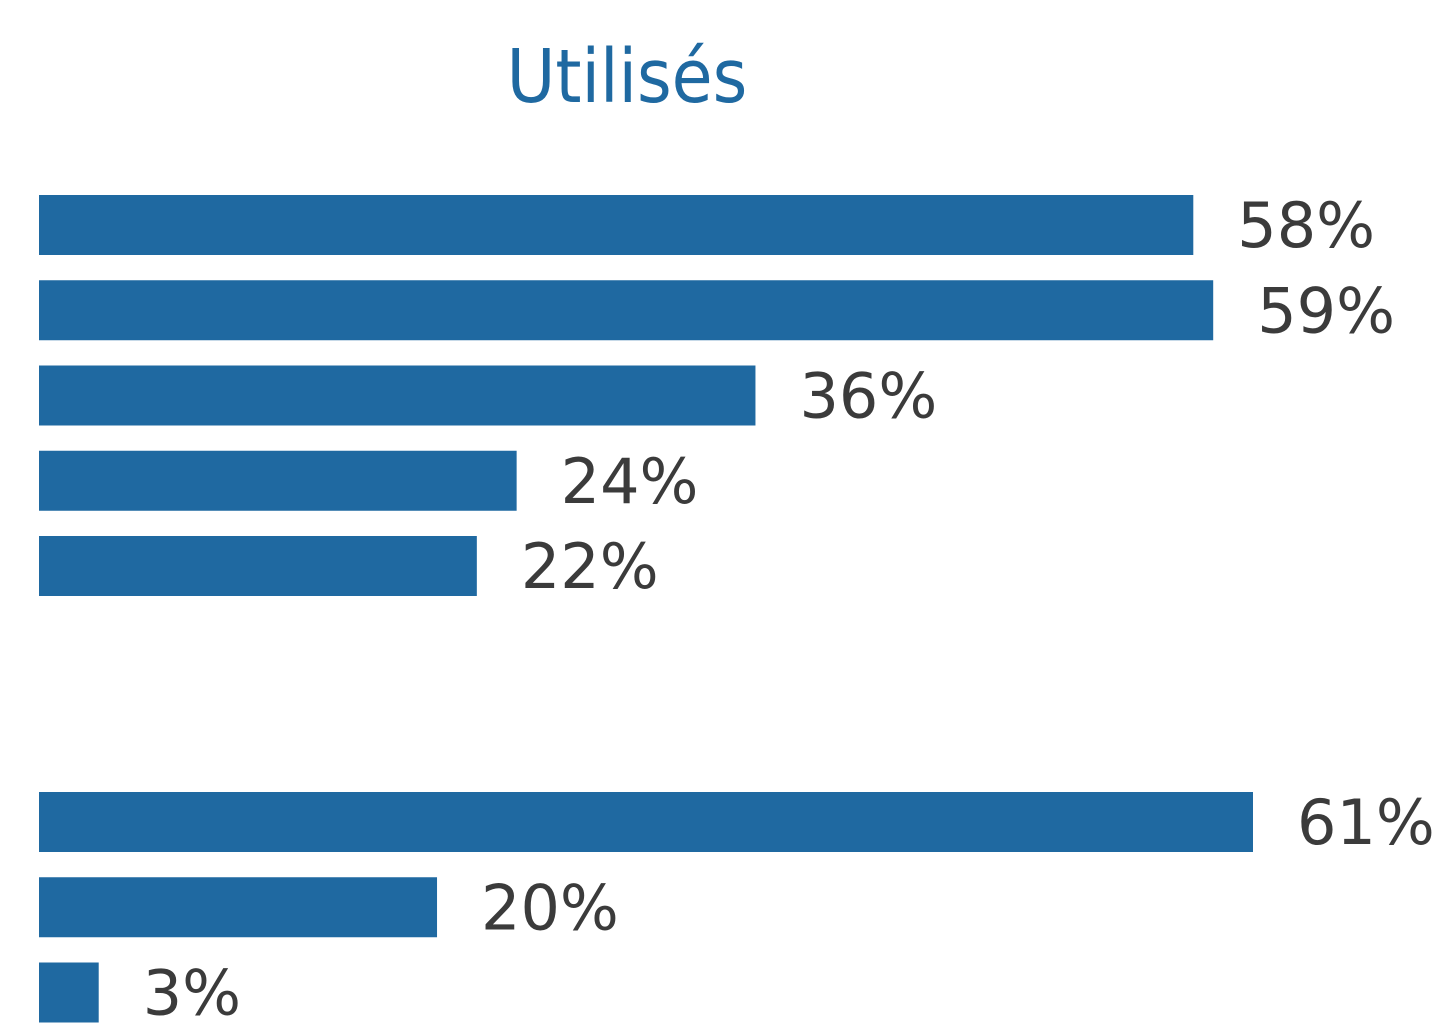  Describe the element at coordinates (192, 993) in the screenshot. I see `value-label-g2-3: 3%` at that location.